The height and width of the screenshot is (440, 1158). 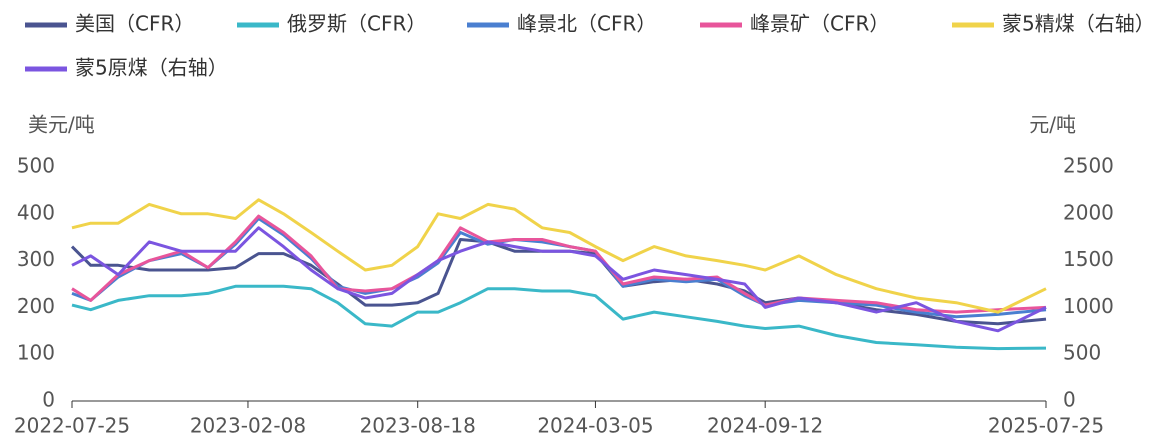 What do you see at coordinates (1088, 212) in the screenshot?
I see `y2-tick-label: 2000` at bounding box center [1088, 212].